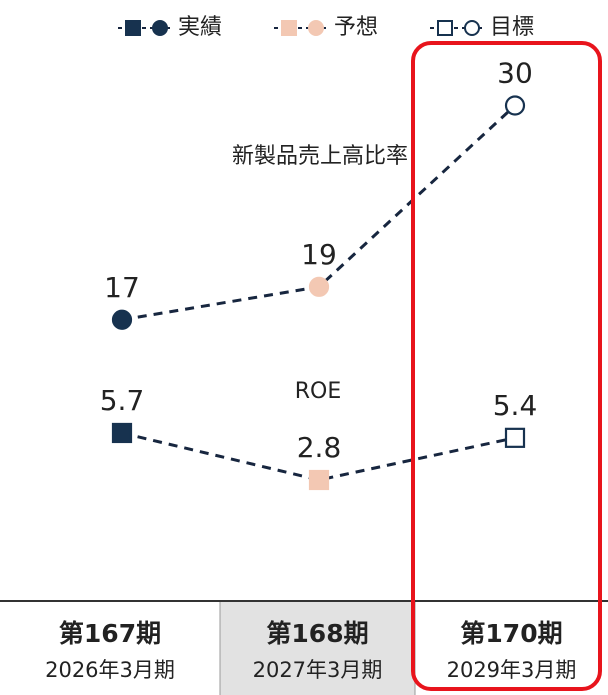 This screenshot has height=695, width=608. Describe the element at coordinates (318, 391) in the screenshot. I see `series-label: ROE` at that location.